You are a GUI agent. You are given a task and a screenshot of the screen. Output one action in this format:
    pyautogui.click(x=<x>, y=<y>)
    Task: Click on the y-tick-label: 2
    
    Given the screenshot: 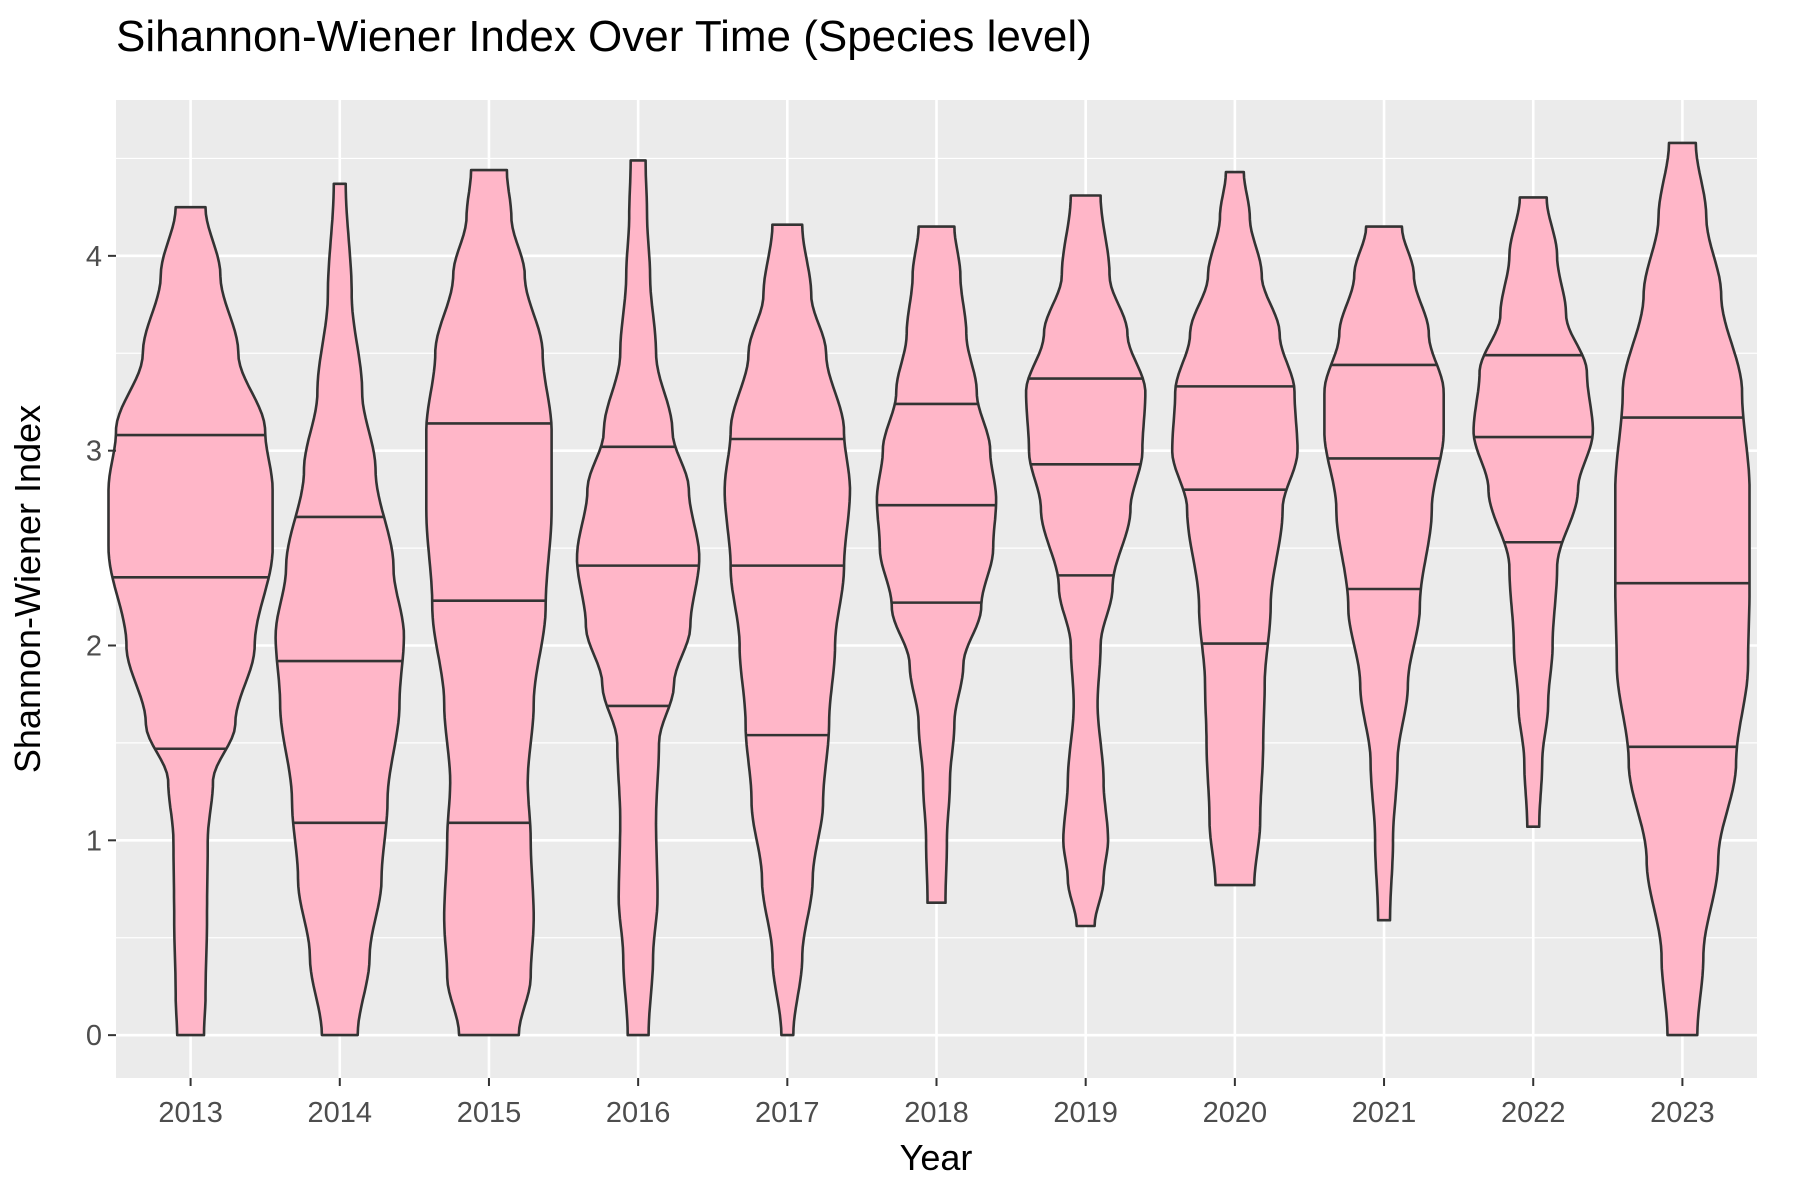 What is the action you would take?
    pyautogui.click(x=94, y=646)
    